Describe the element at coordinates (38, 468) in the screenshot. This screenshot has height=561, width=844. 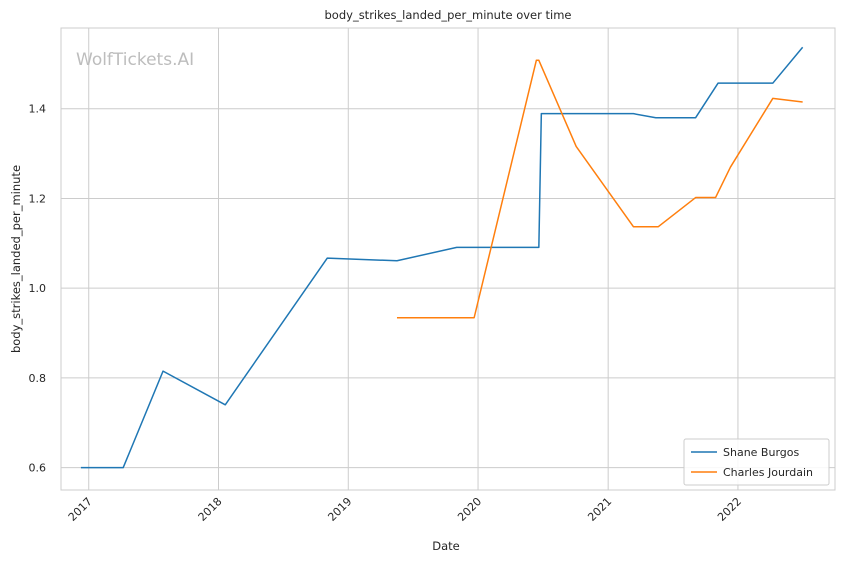
I see `y-tick-label-0: 0.6` at that location.